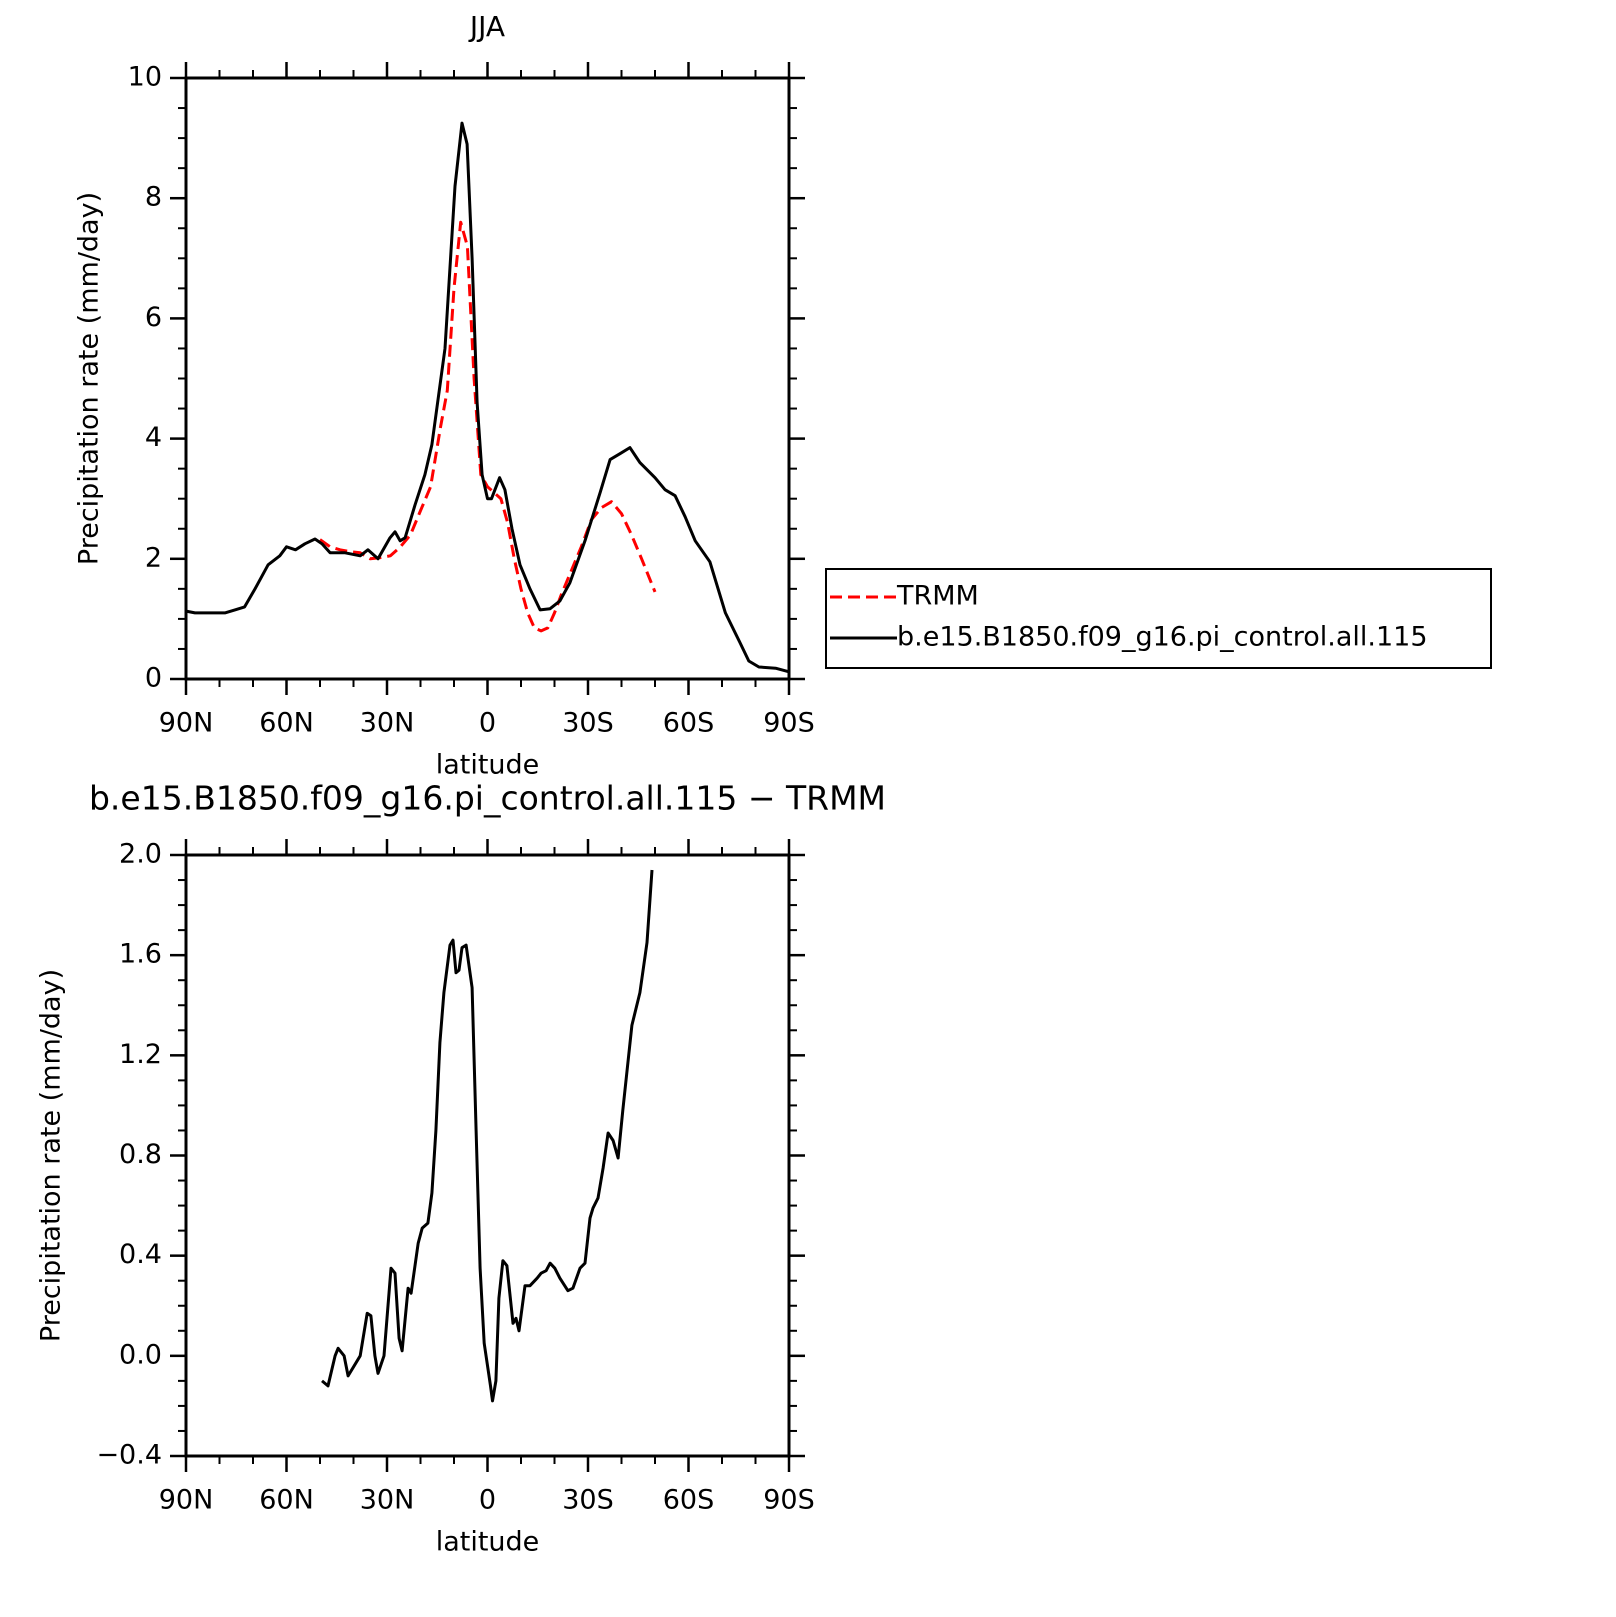 Image resolution: width=1616 pixels, height=1617 pixels. Describe the element at coordinates (486, 26) in the screenshot. I see `chart-title: JJA` at that location.